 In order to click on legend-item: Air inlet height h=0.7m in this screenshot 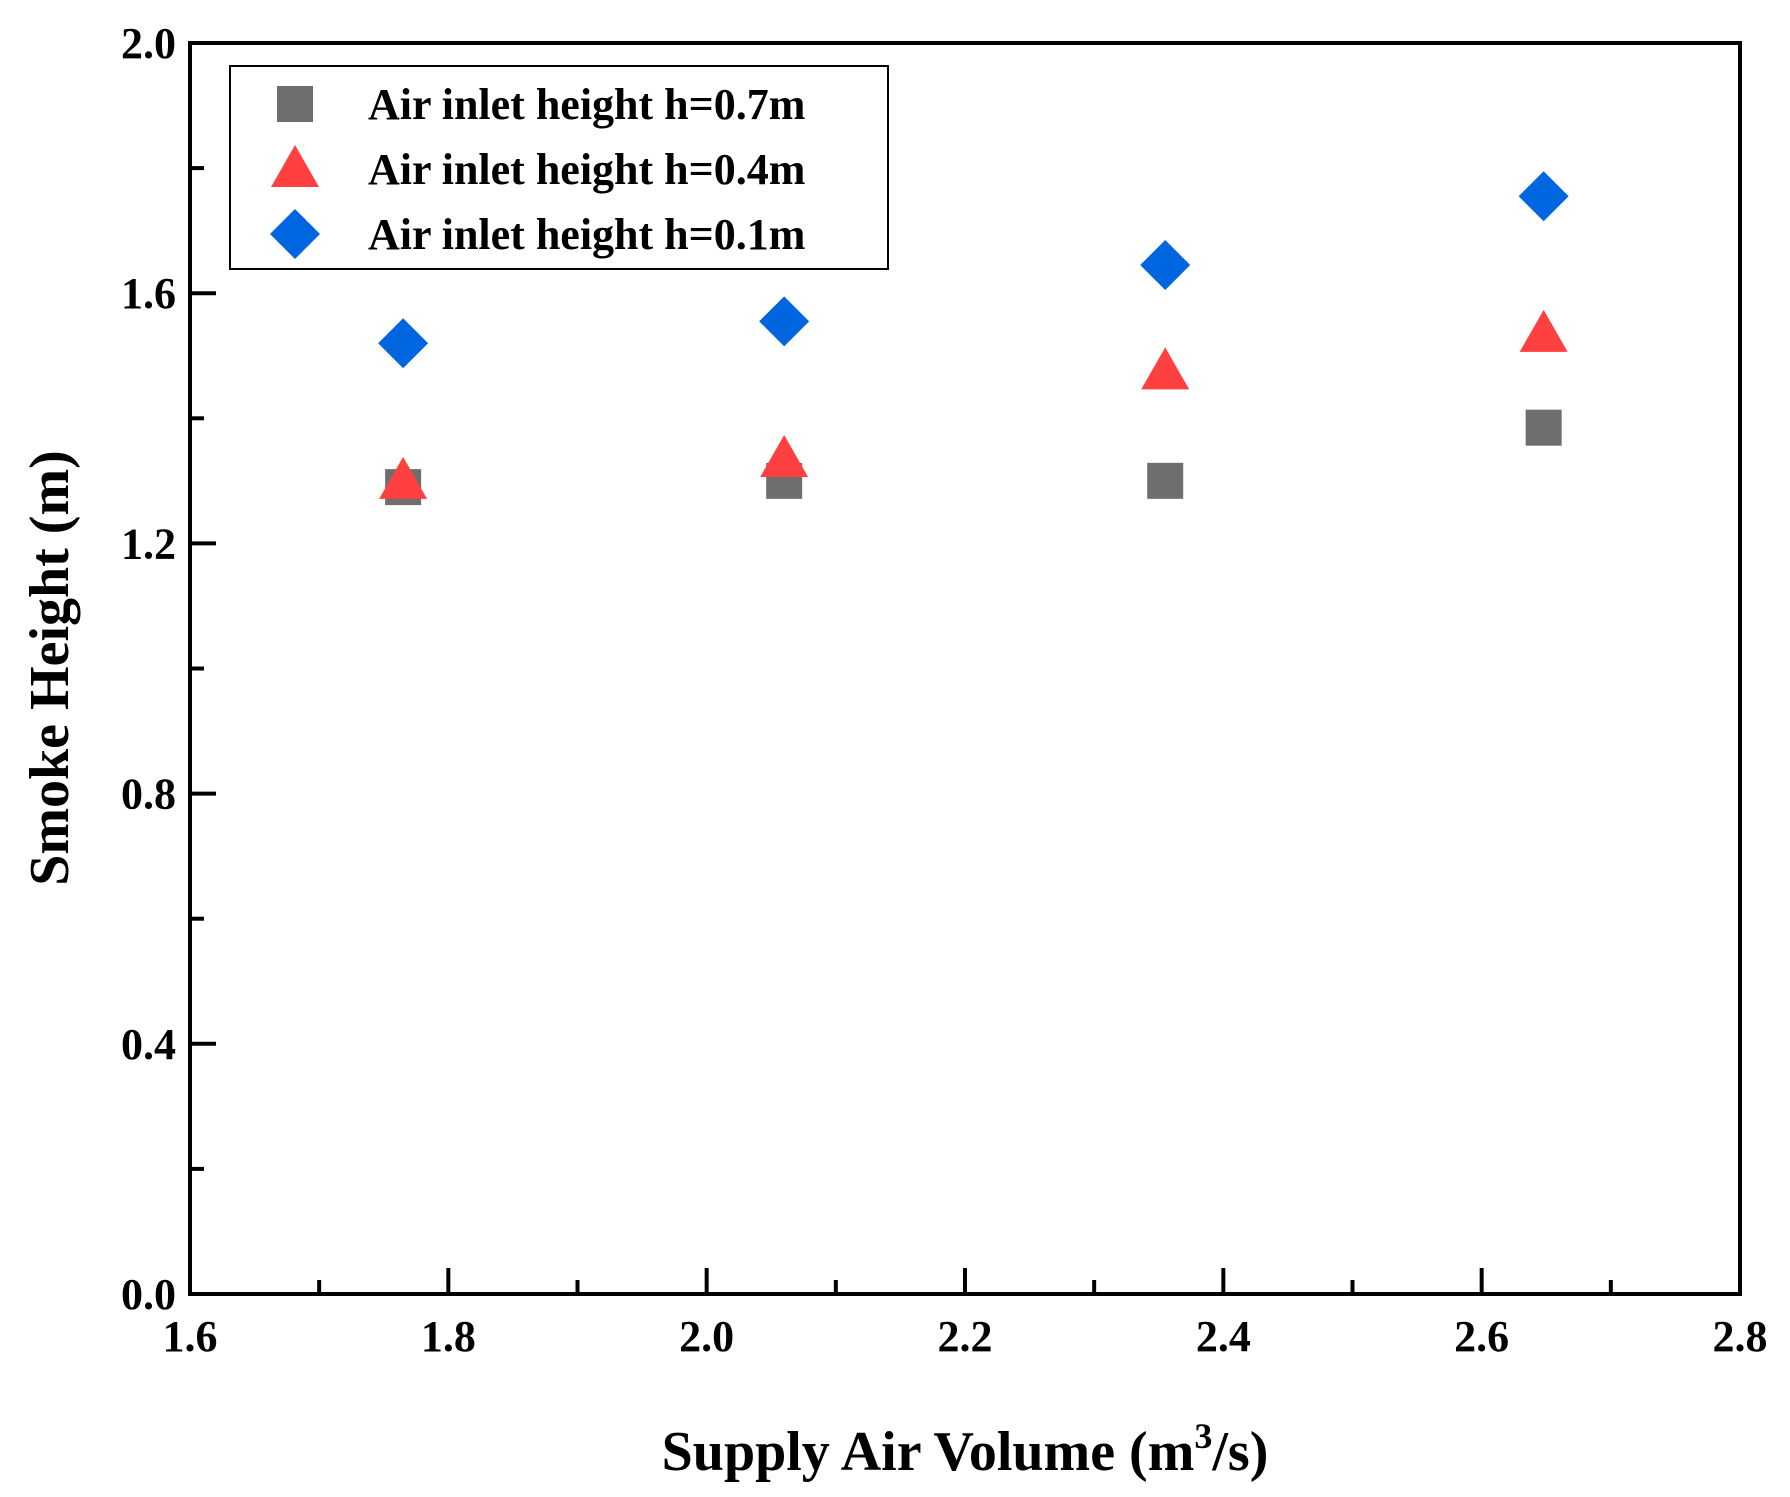, I will do `click(541, 104)`.